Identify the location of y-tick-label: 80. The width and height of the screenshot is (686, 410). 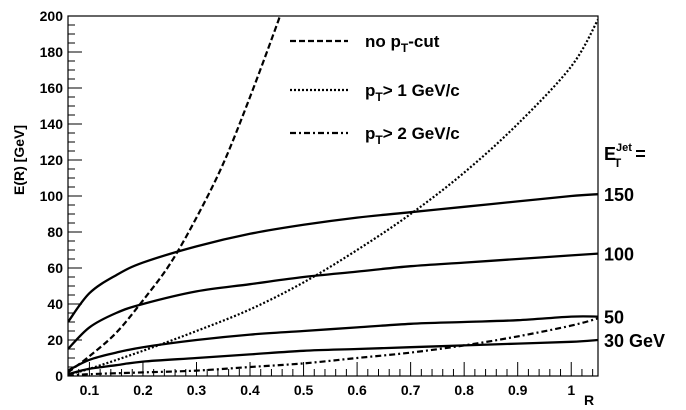
(55, 232).